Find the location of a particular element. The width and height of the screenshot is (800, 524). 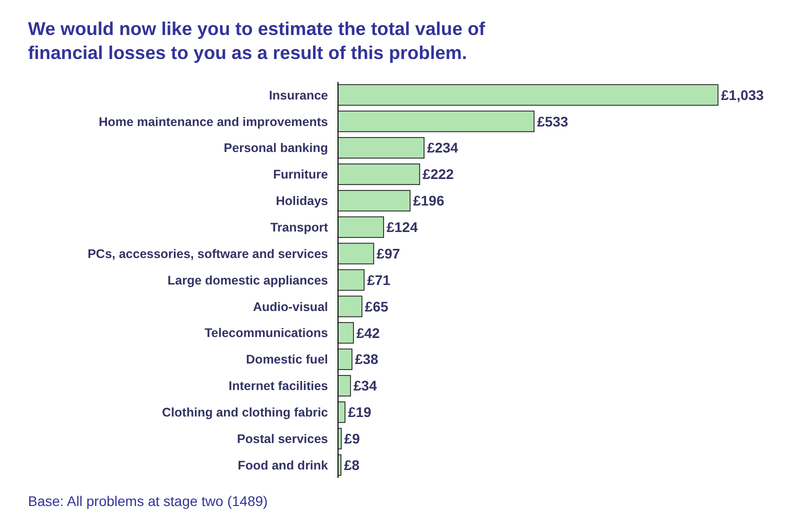

y-tick-label: Personal banking is located at coordinates (276, 148).